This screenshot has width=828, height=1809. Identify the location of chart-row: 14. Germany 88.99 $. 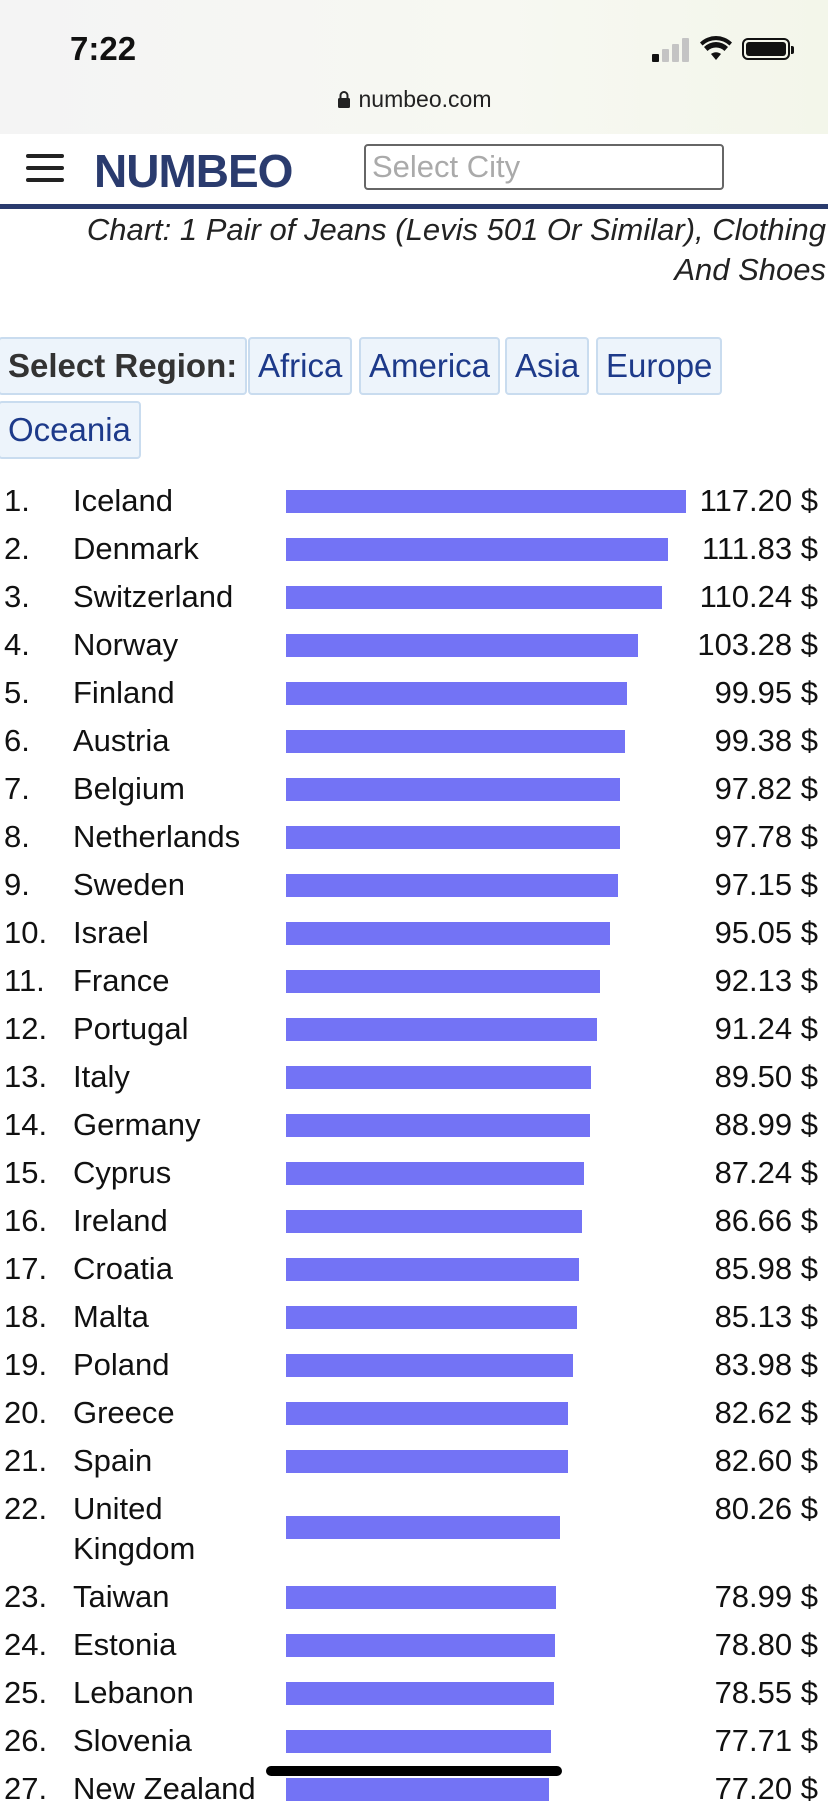
(414, 1125).